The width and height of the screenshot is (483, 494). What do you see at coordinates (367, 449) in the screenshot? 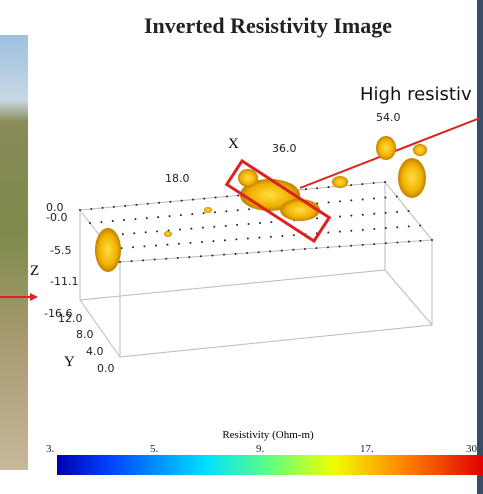
I see `tick-label: 17.` at bounding box center [367, 449].